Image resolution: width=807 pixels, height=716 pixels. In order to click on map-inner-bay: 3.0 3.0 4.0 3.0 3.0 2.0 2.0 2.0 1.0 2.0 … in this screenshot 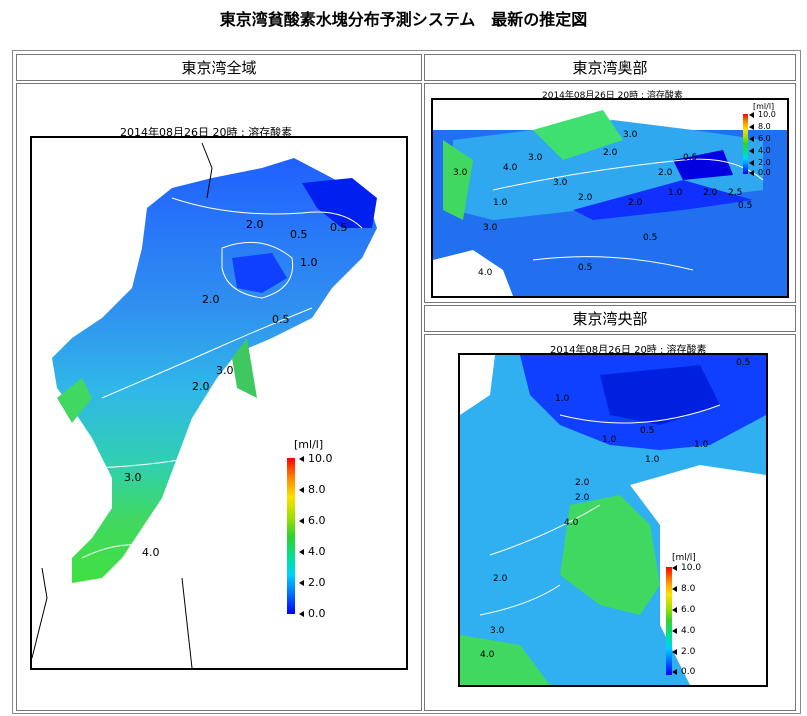, I will do `click(610, 198)`.